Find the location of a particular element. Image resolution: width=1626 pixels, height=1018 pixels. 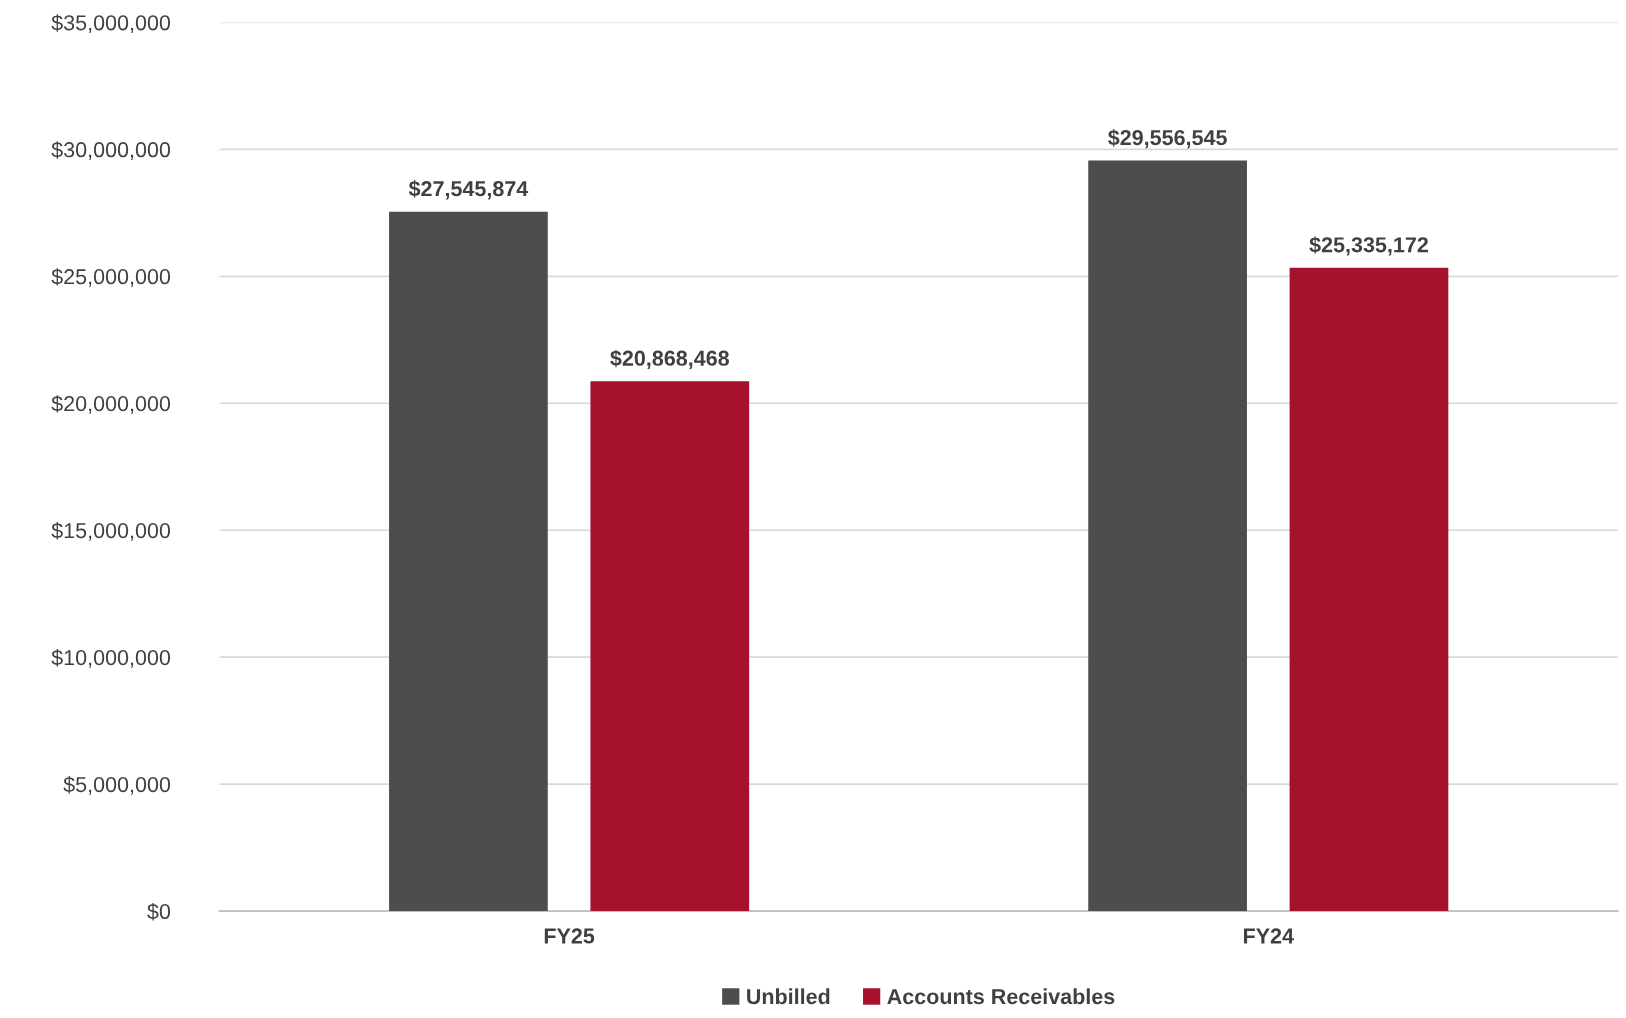

data-label: $29,556,545 is located at coordinates (1167, 139).